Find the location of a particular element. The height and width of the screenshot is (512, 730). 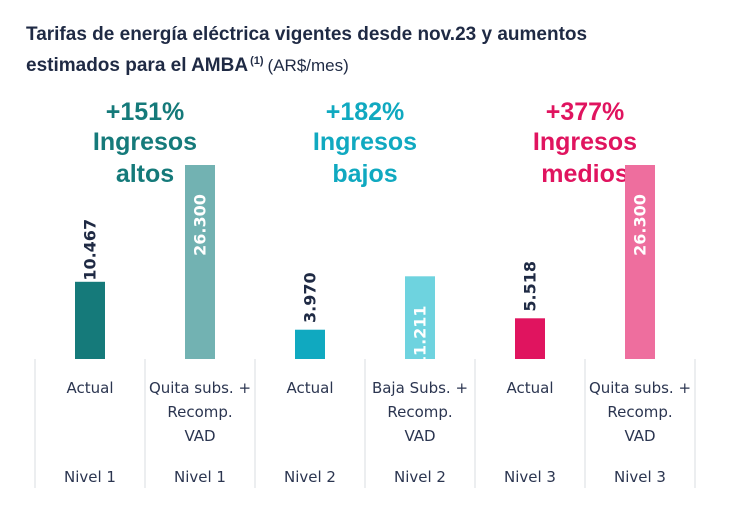

category-label: Baja Subs. + is located at coordinates (420, 388).